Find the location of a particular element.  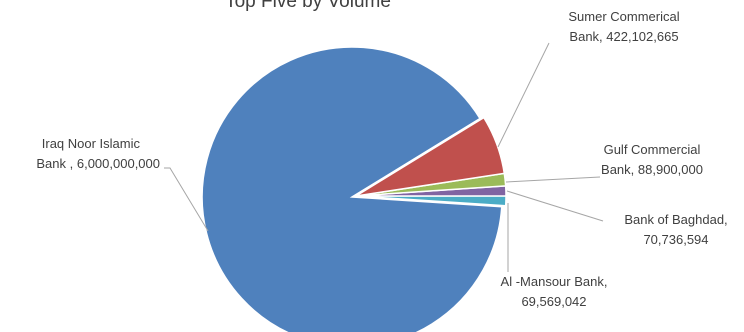

data-label: Al -Mansour Bank, 69,569,042 is located at coordinates (554, 291).